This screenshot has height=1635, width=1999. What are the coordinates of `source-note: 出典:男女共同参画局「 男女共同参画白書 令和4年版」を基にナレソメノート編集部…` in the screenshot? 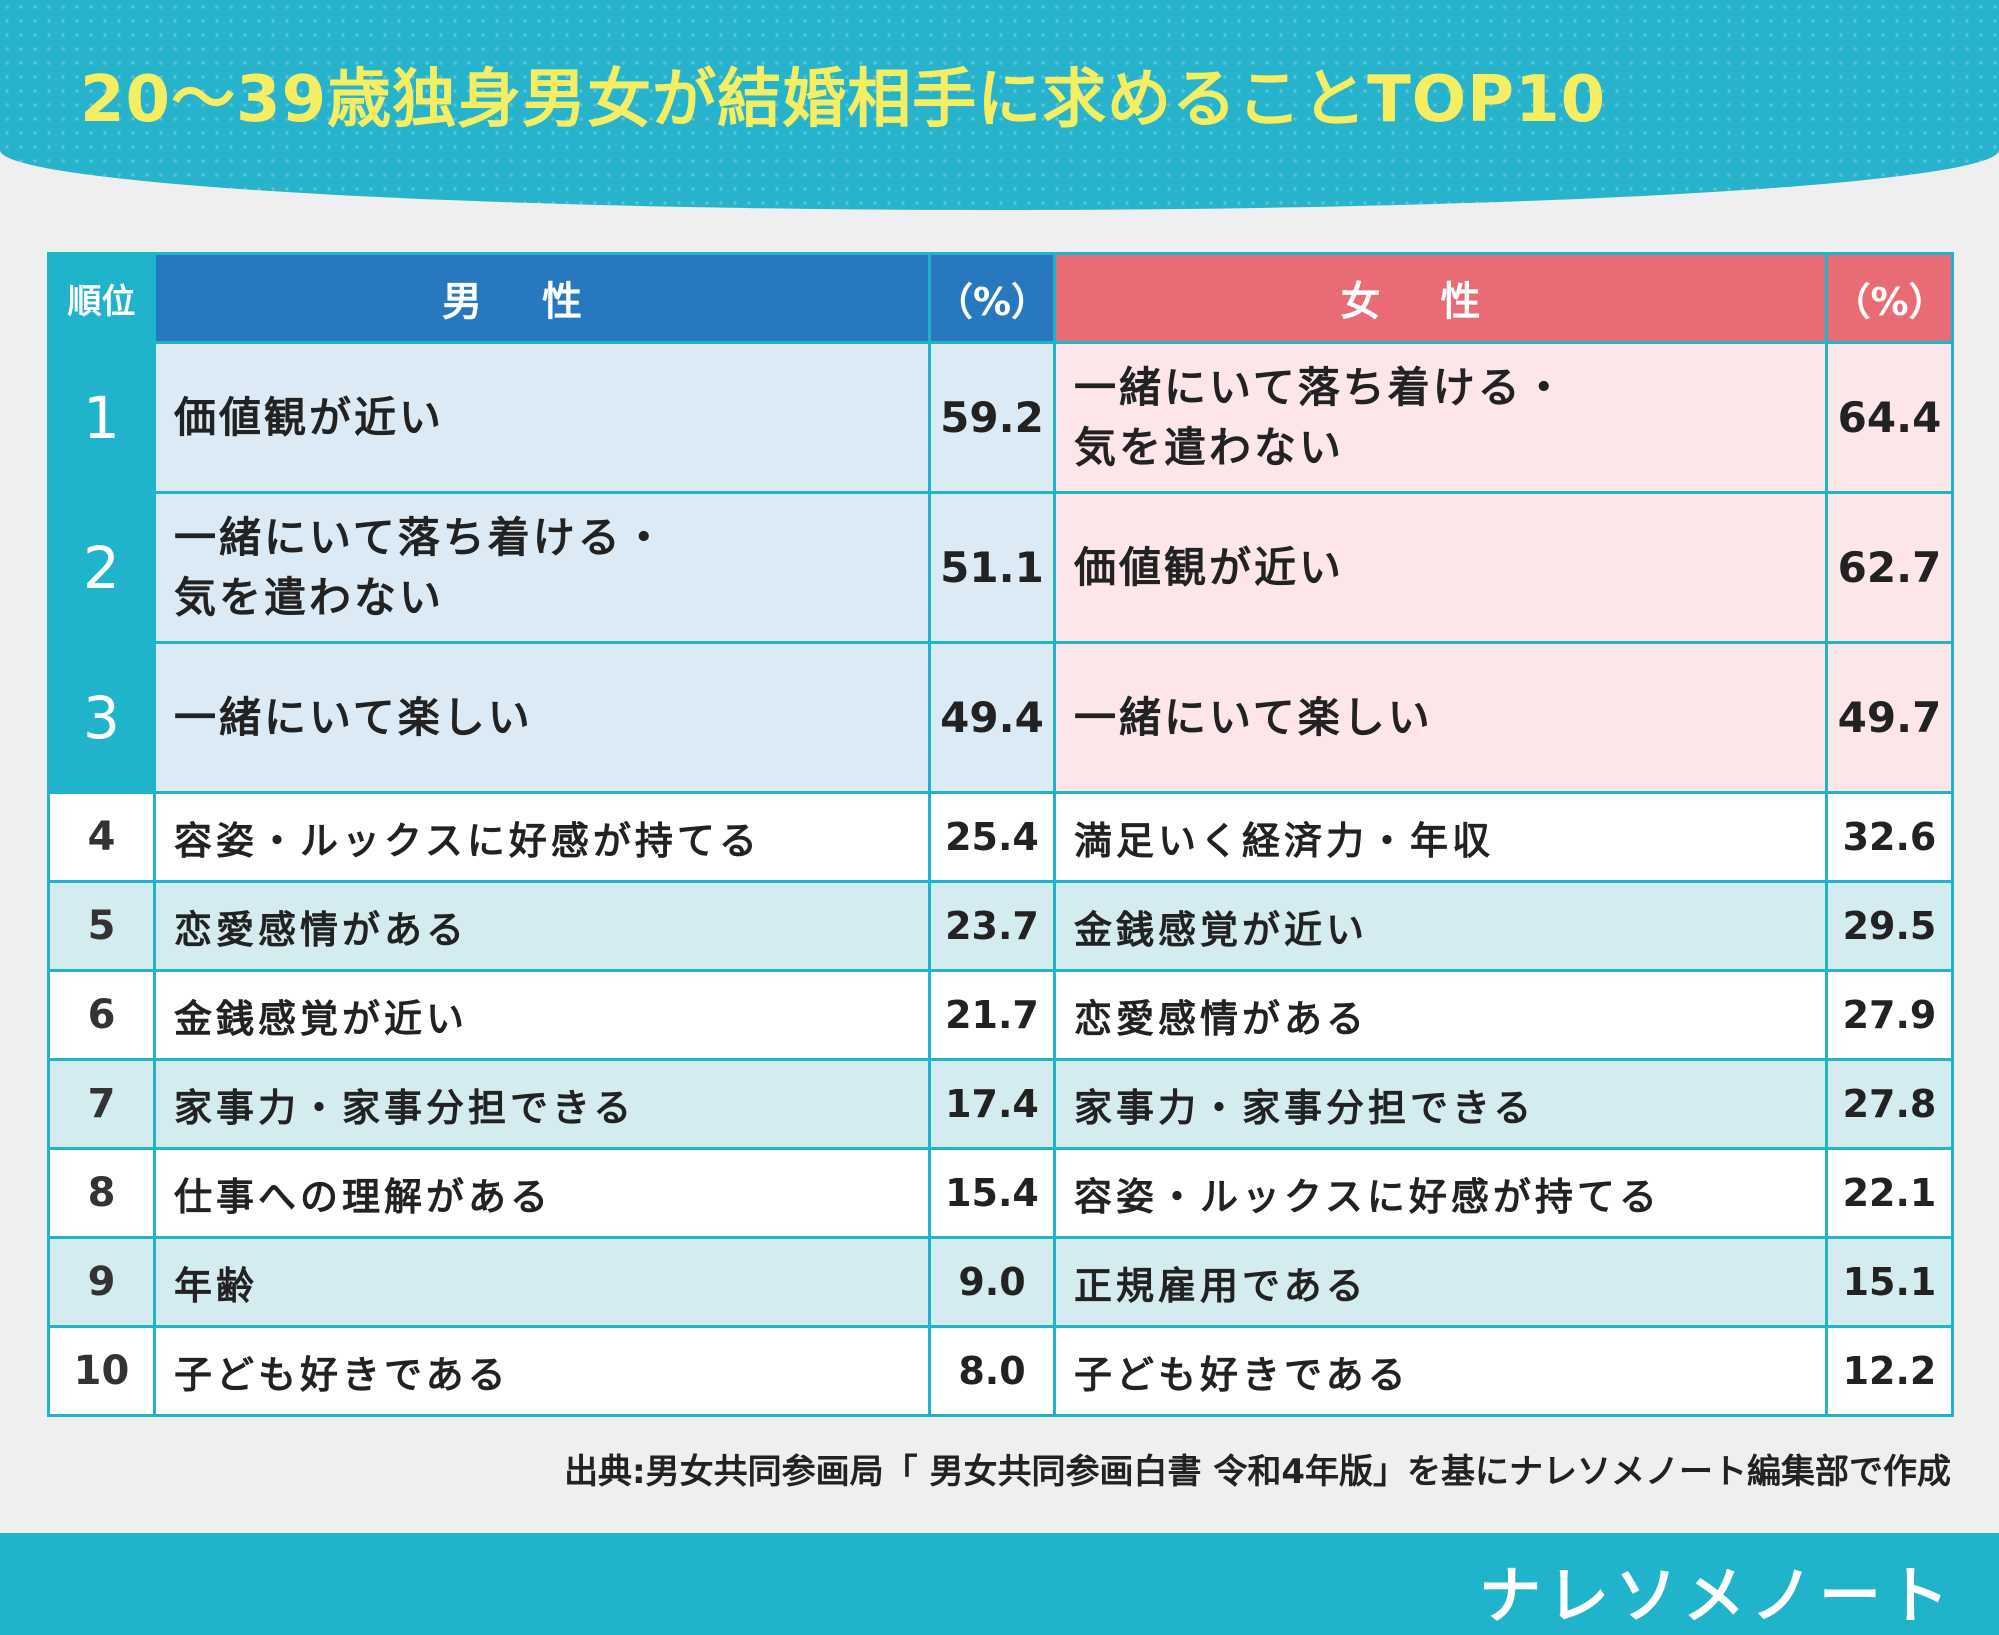 It's located at (1257, 1472).